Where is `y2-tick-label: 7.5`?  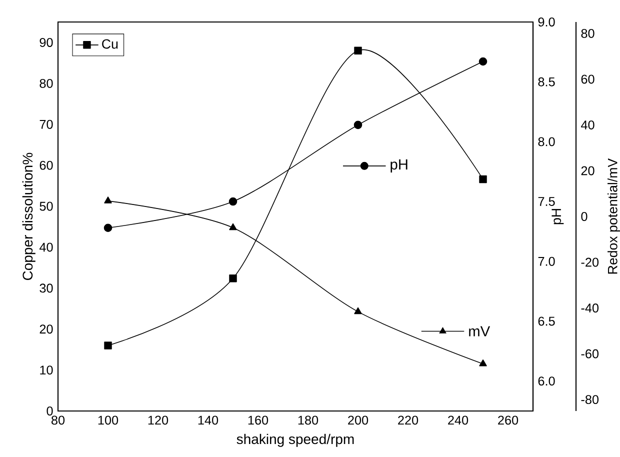
y2-tick-label: 7.5 is located at coordinates (546, 201).